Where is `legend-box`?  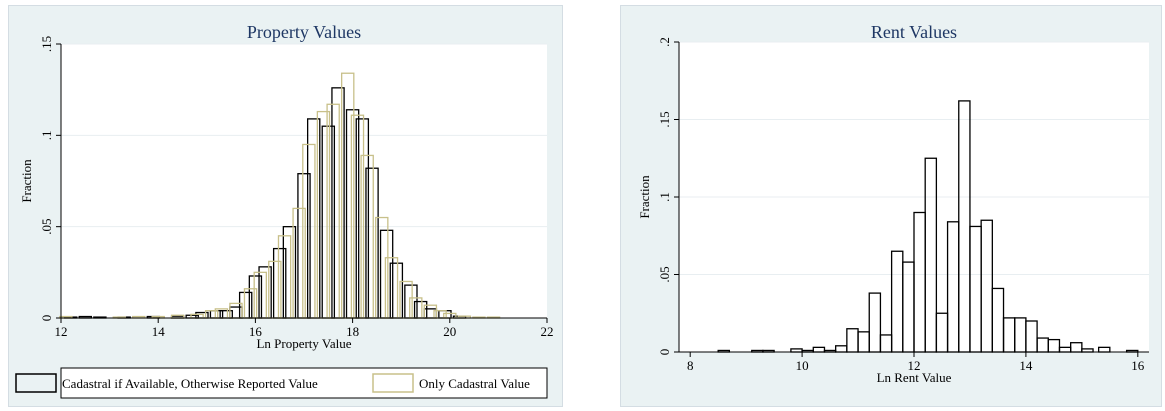 legend-box is located at coordinates (304, 383).